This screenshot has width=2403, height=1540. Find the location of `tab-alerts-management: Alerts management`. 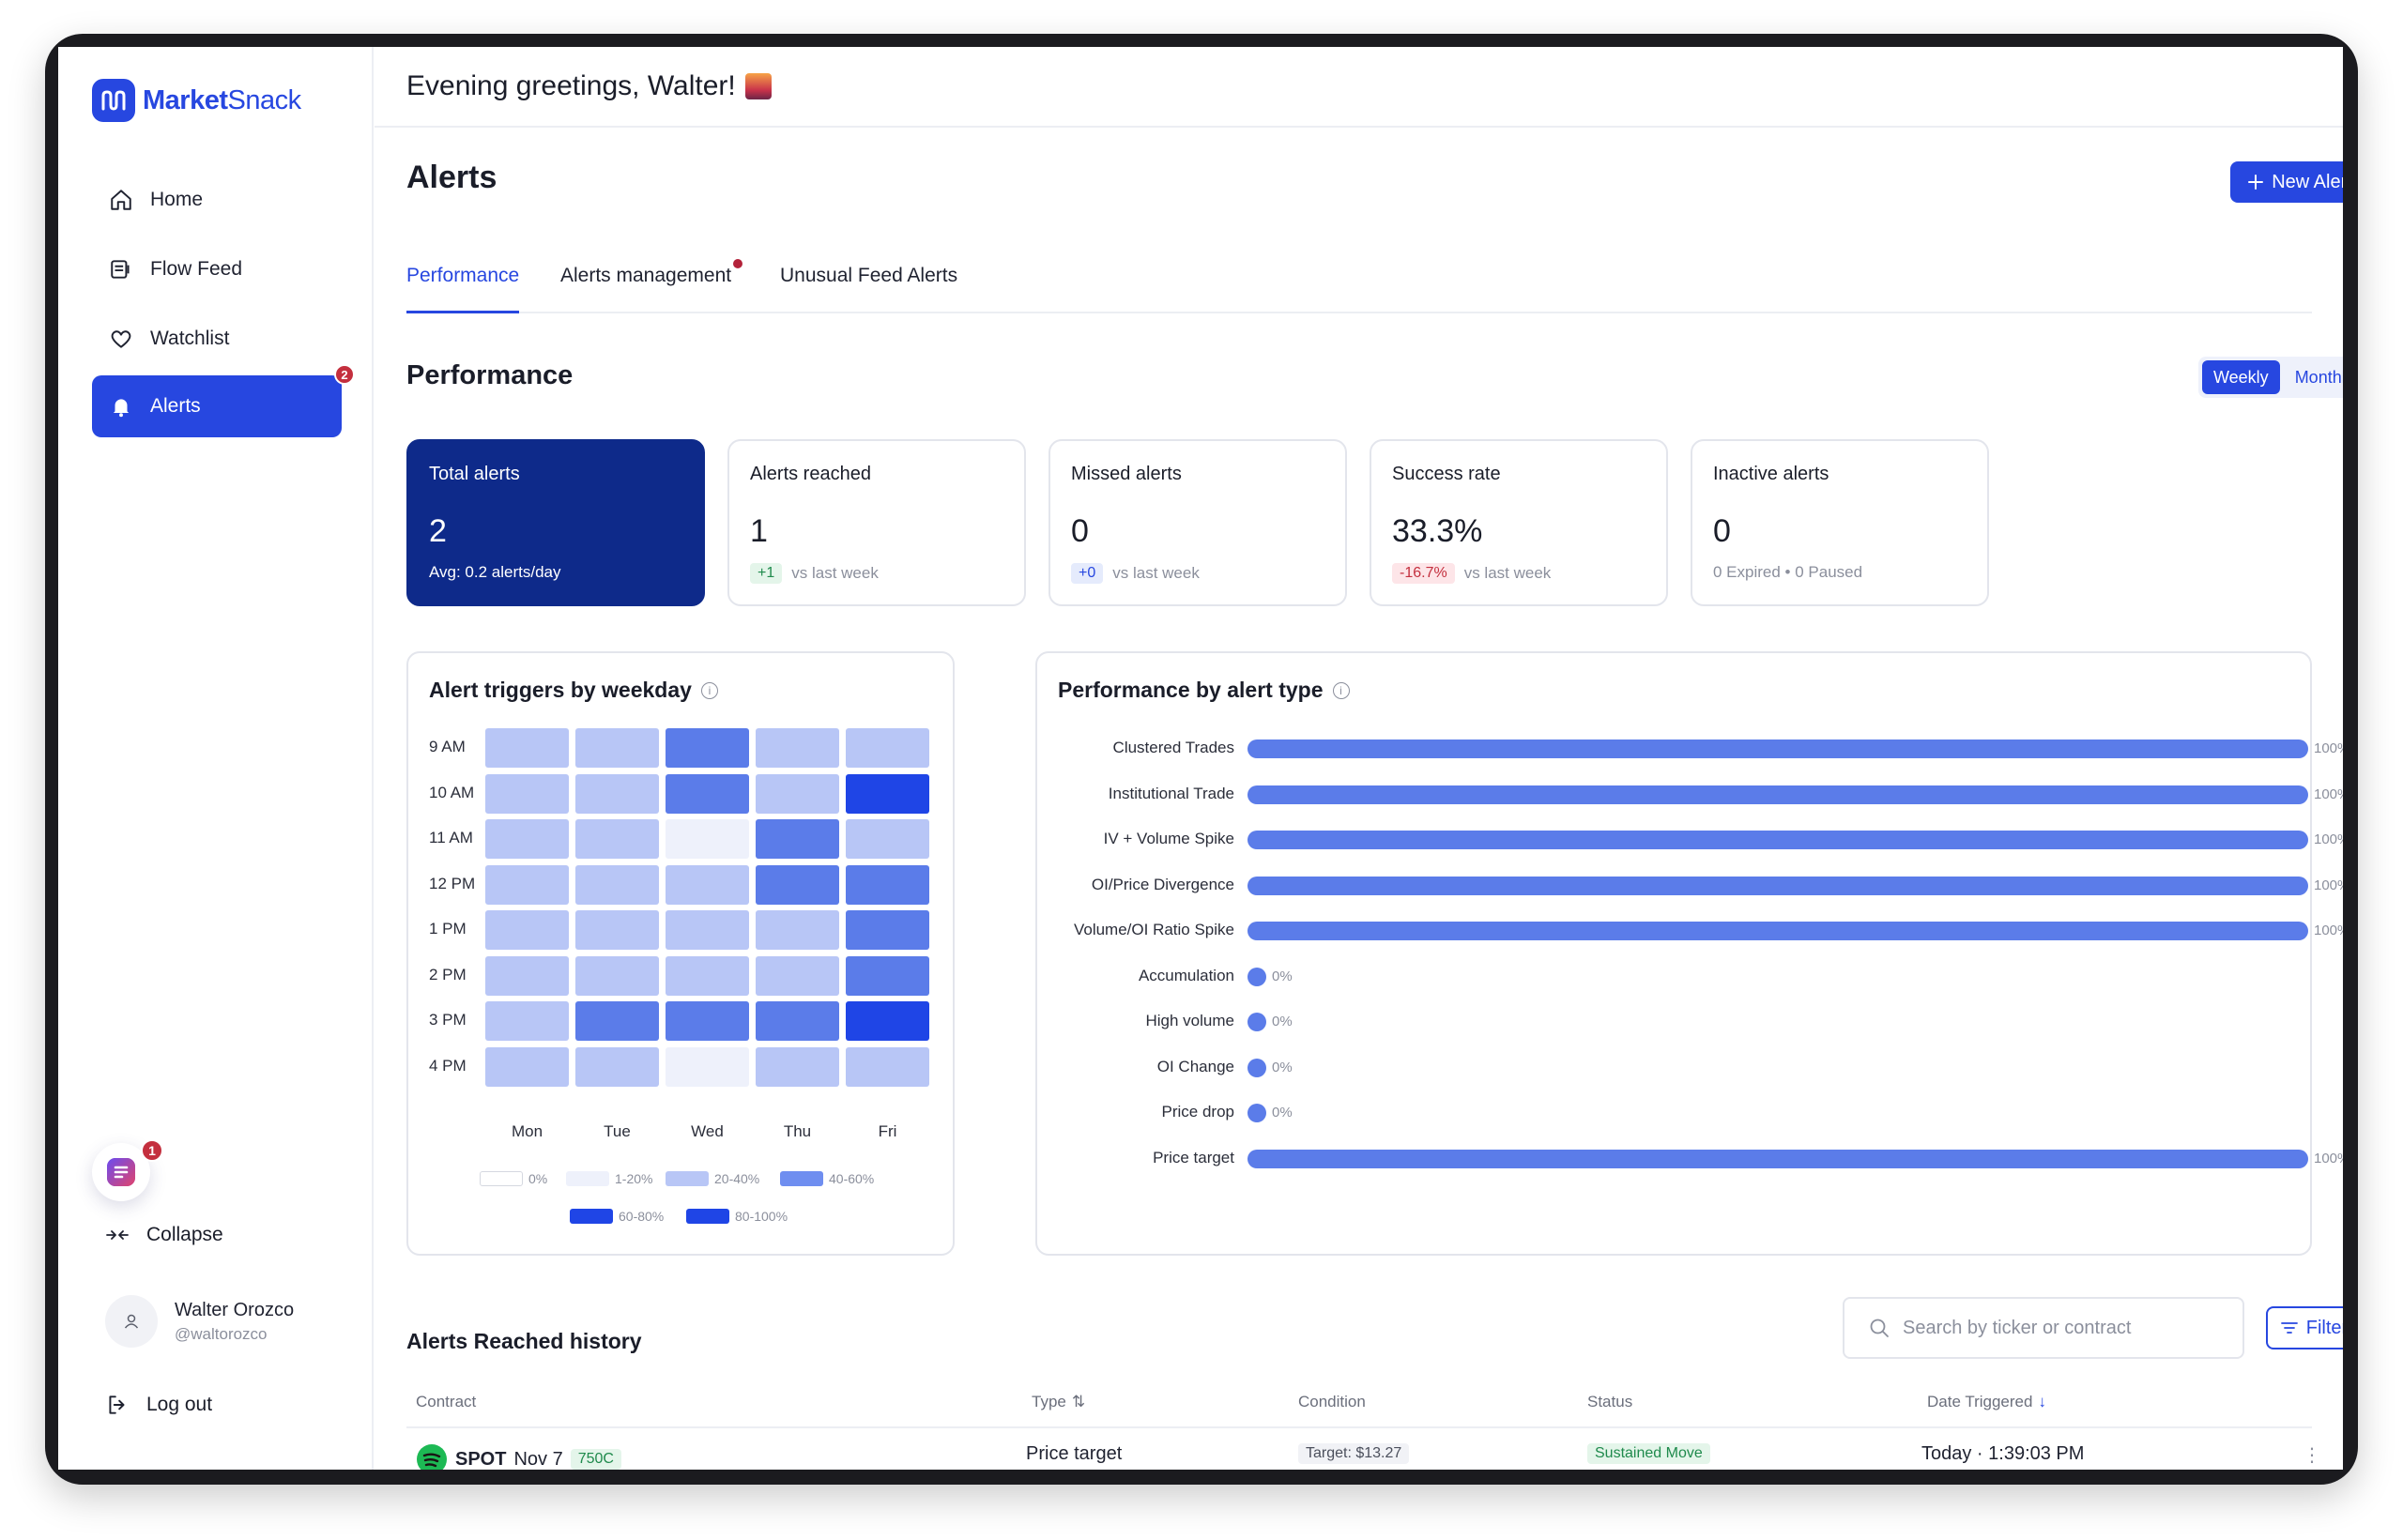

tab-alerts-management: Alerts management is located at coordinates (651, 286).